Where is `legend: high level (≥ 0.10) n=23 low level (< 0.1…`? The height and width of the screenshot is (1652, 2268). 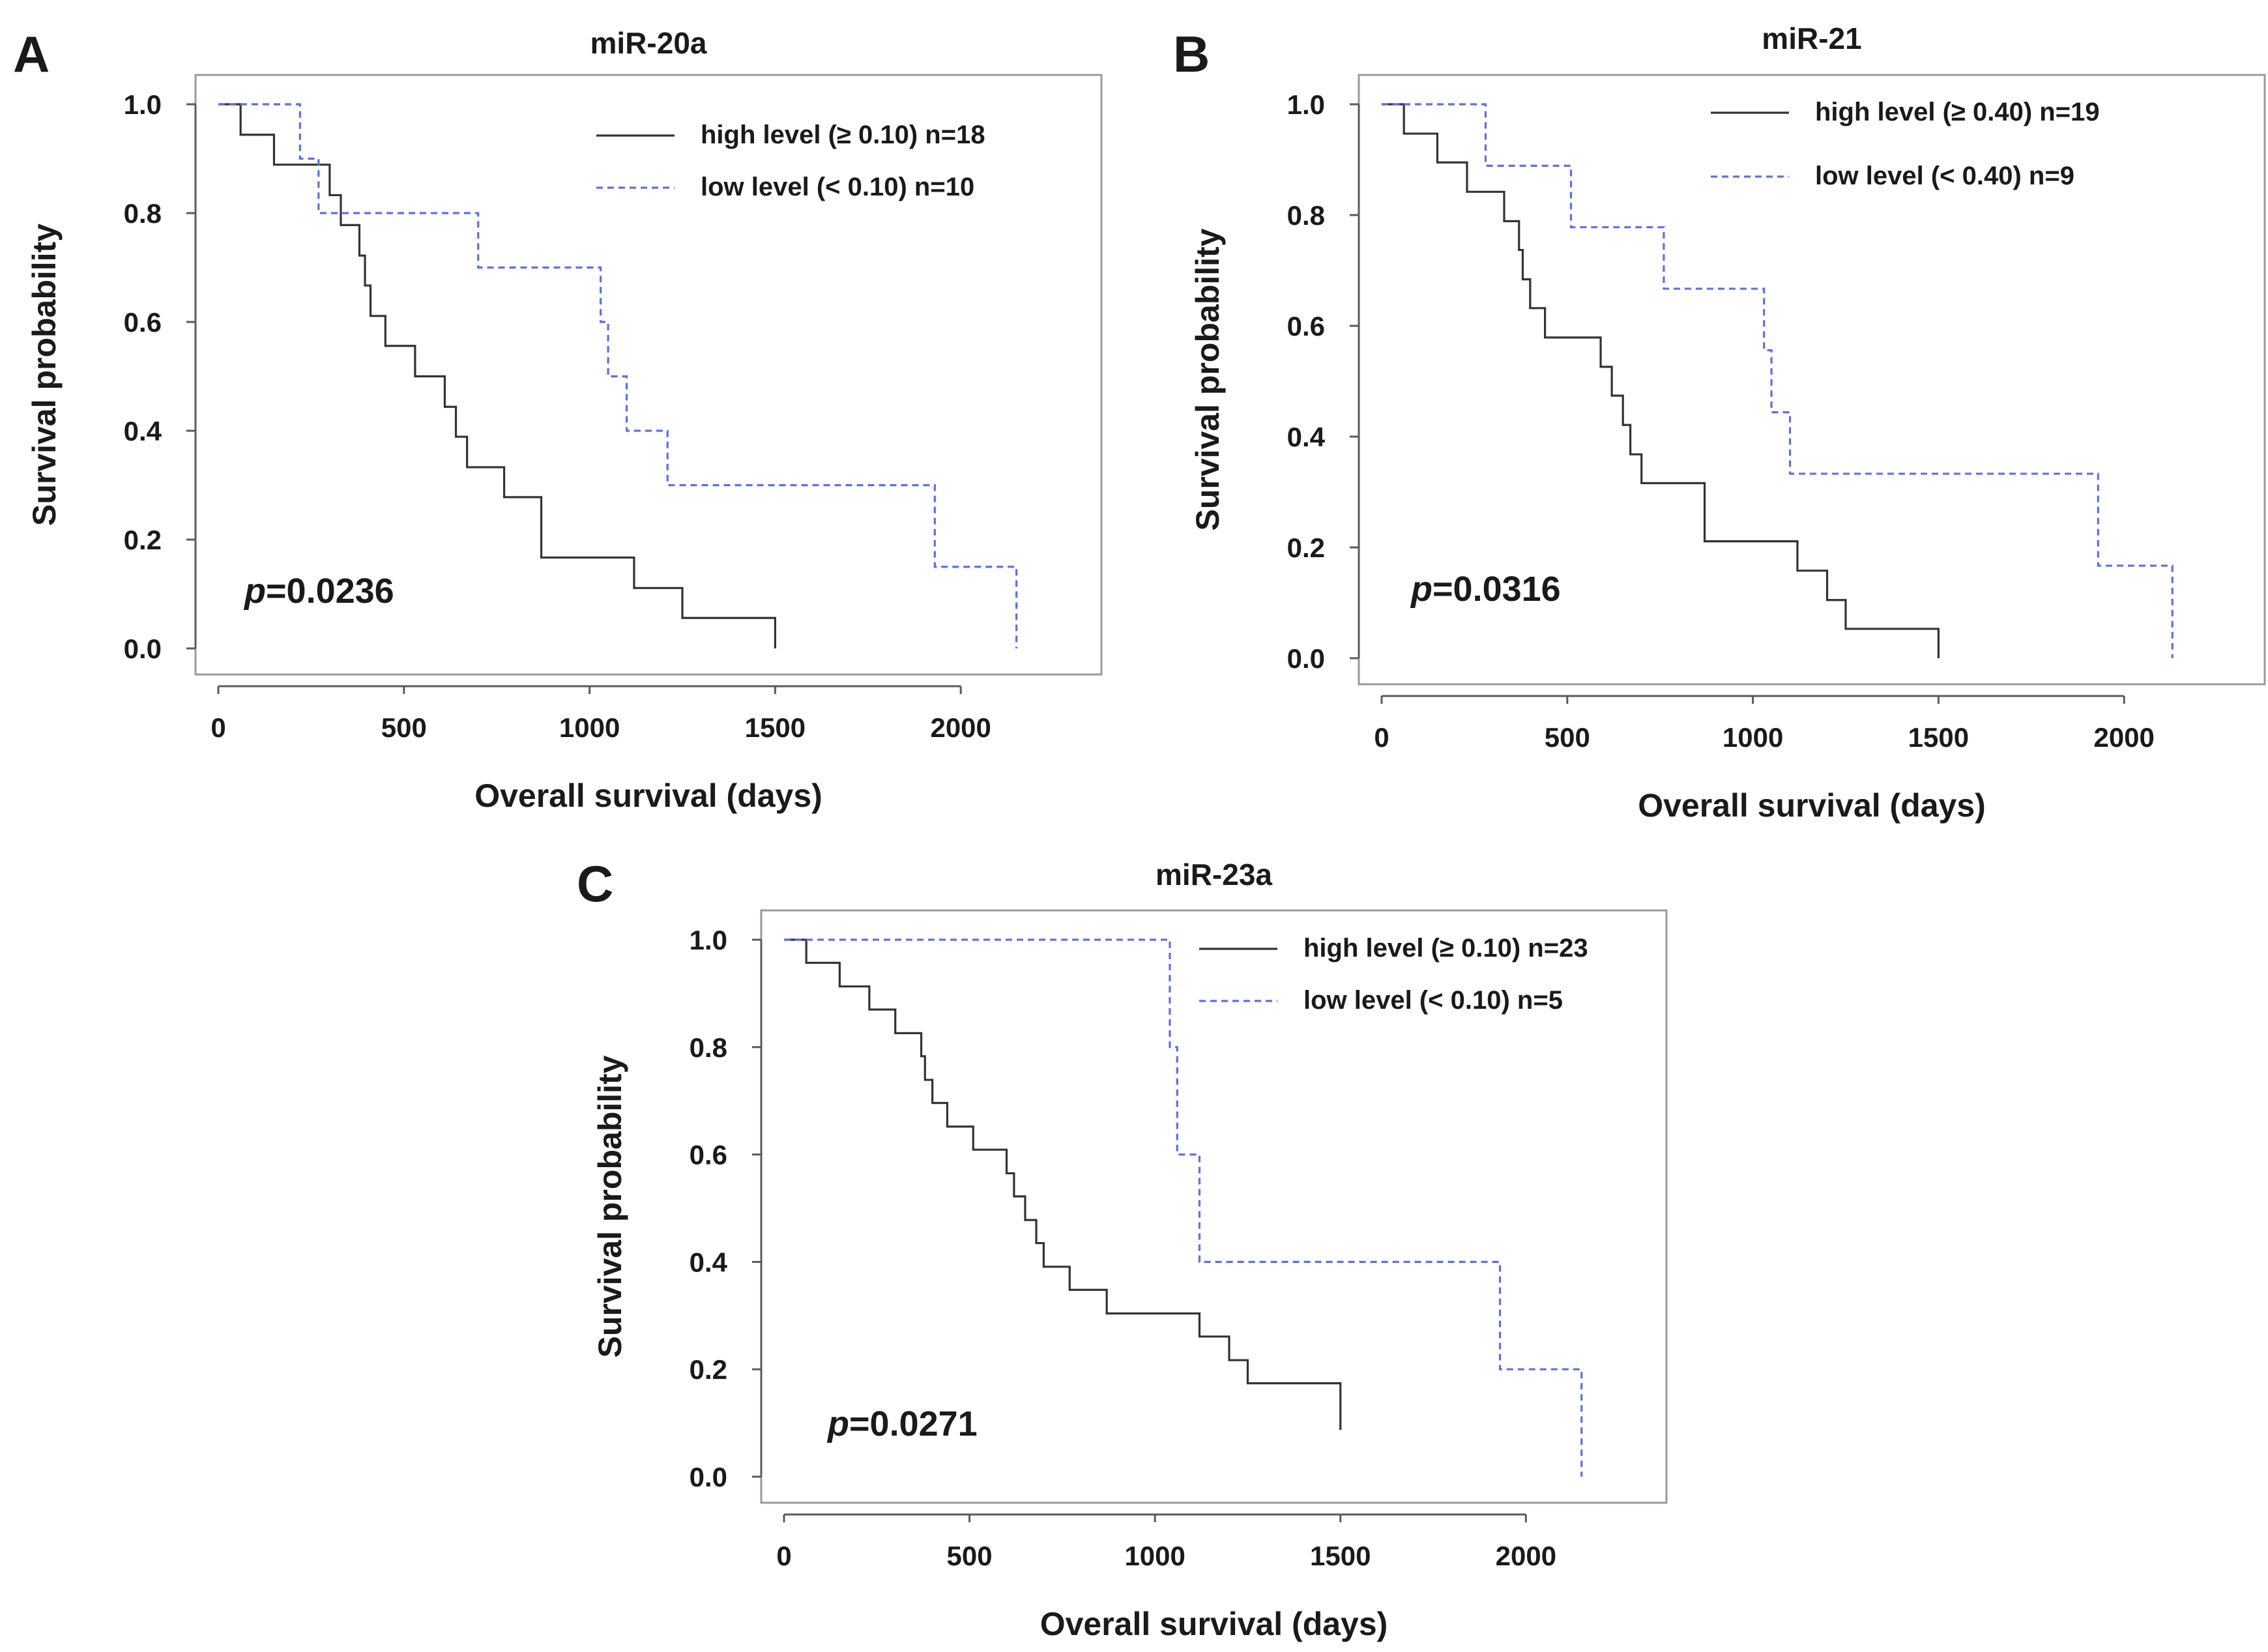 legend: high level (≥ 0.10) n=23 low level (< 0.1… is located at coordinates (1393, 974).